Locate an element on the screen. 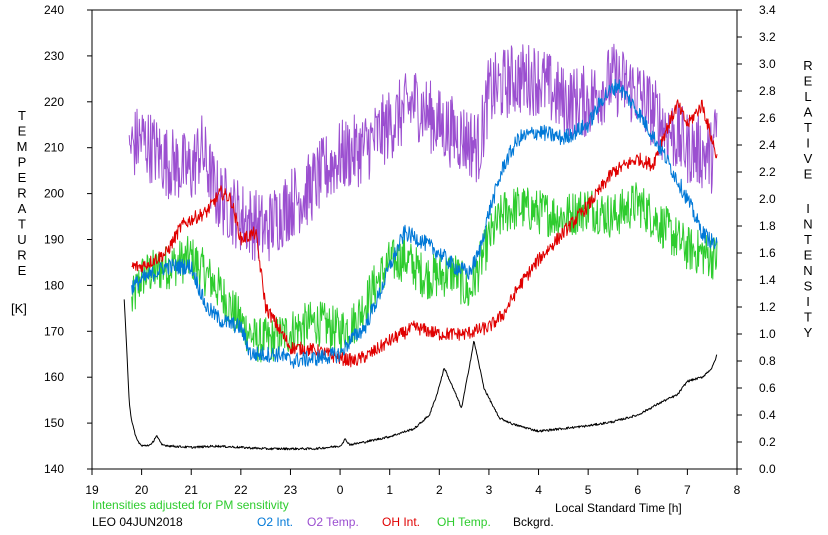  right-tick-label: 0.8 is located at coordinates (767, 361).